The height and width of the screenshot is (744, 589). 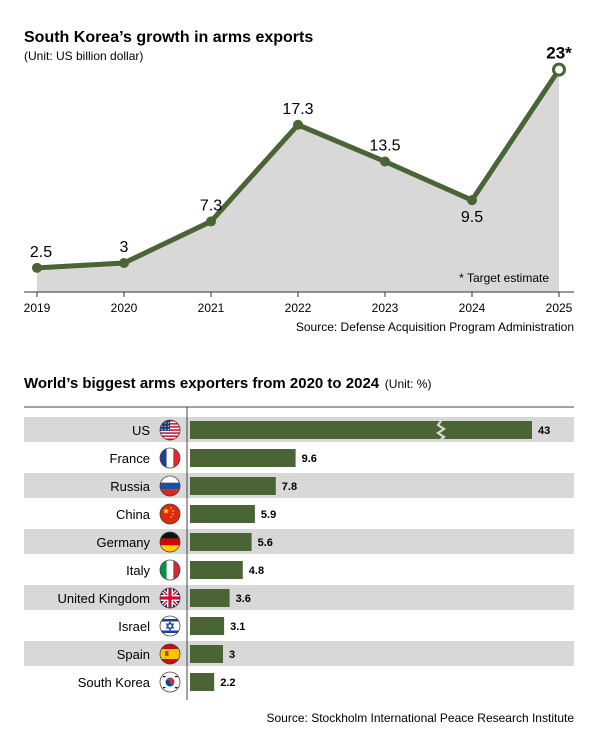 I want to click on russia-flag-icon, so click(x=170, y=486).